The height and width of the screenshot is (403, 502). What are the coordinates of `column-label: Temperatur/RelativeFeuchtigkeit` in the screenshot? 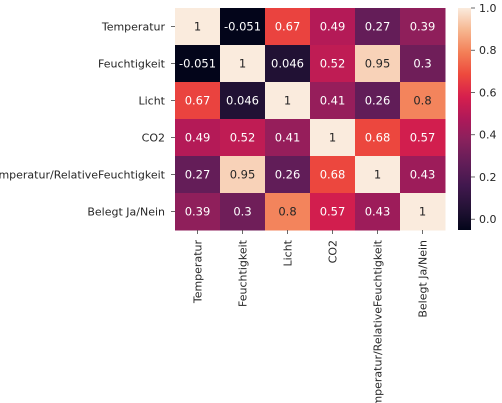 It's located at (378, 321).